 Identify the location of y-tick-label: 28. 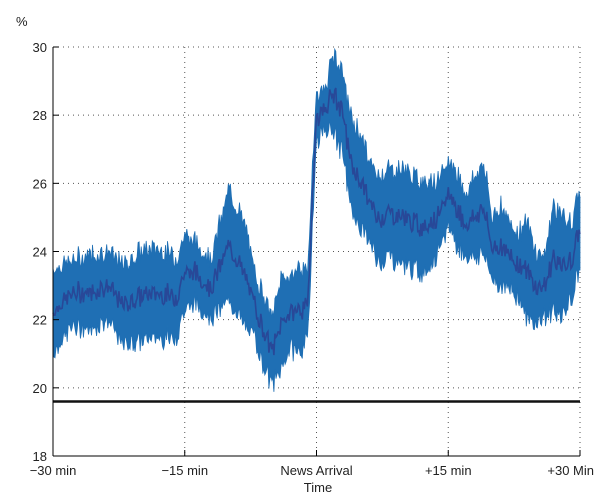
(40, 115).